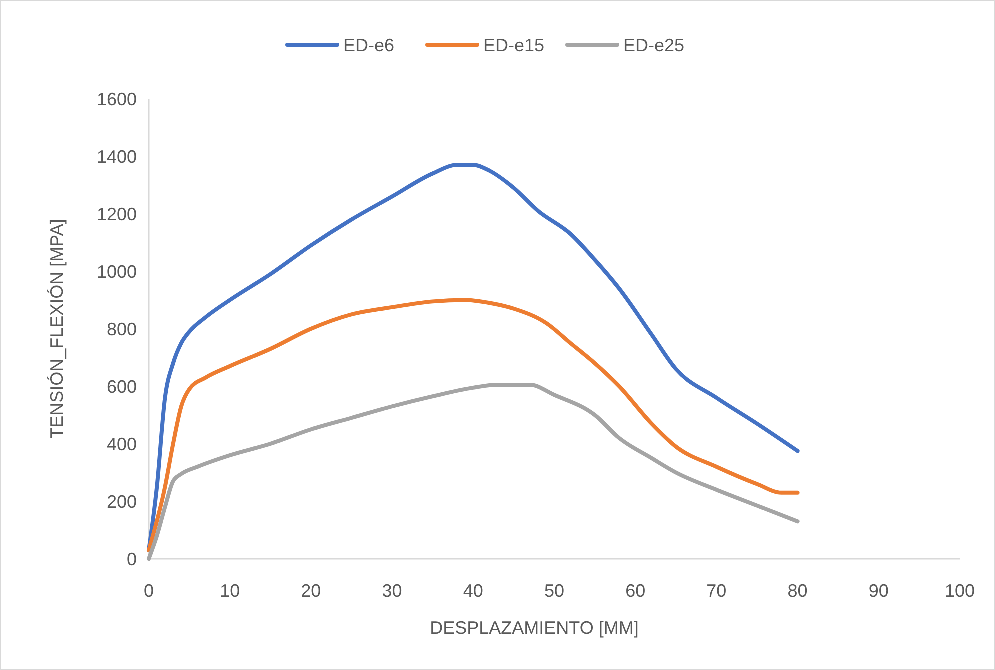 This screenshot has height=670, width=995. What do you see at coordinates (230, 591) in the screenshot?
I see `x-tick-label: 10` at bounding box center [230, 591].